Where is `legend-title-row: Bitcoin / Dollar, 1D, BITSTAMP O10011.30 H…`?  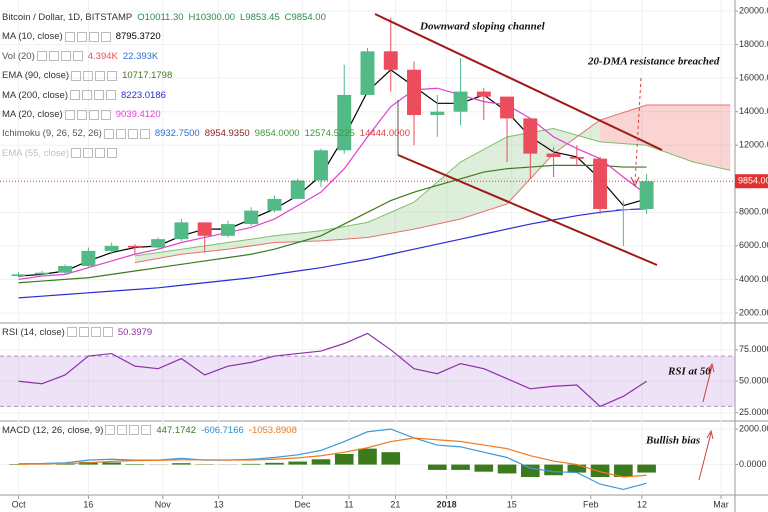
legend-title-row: Bitcoin / Dollar, 1D, BITSTAMP O10011.30 H… is located at coordinates (206, 17).